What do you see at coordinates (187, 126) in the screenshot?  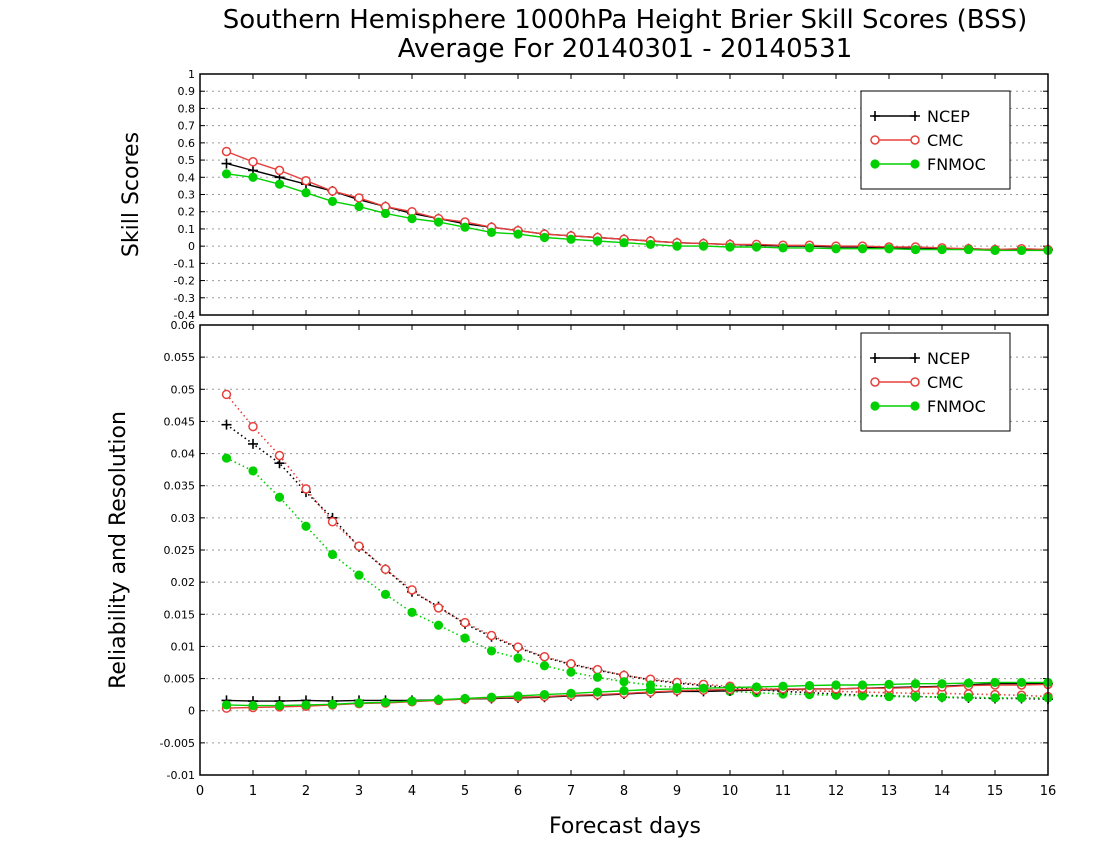 I see `y-tick-label: 0.7` at bounding box center [187, 126].